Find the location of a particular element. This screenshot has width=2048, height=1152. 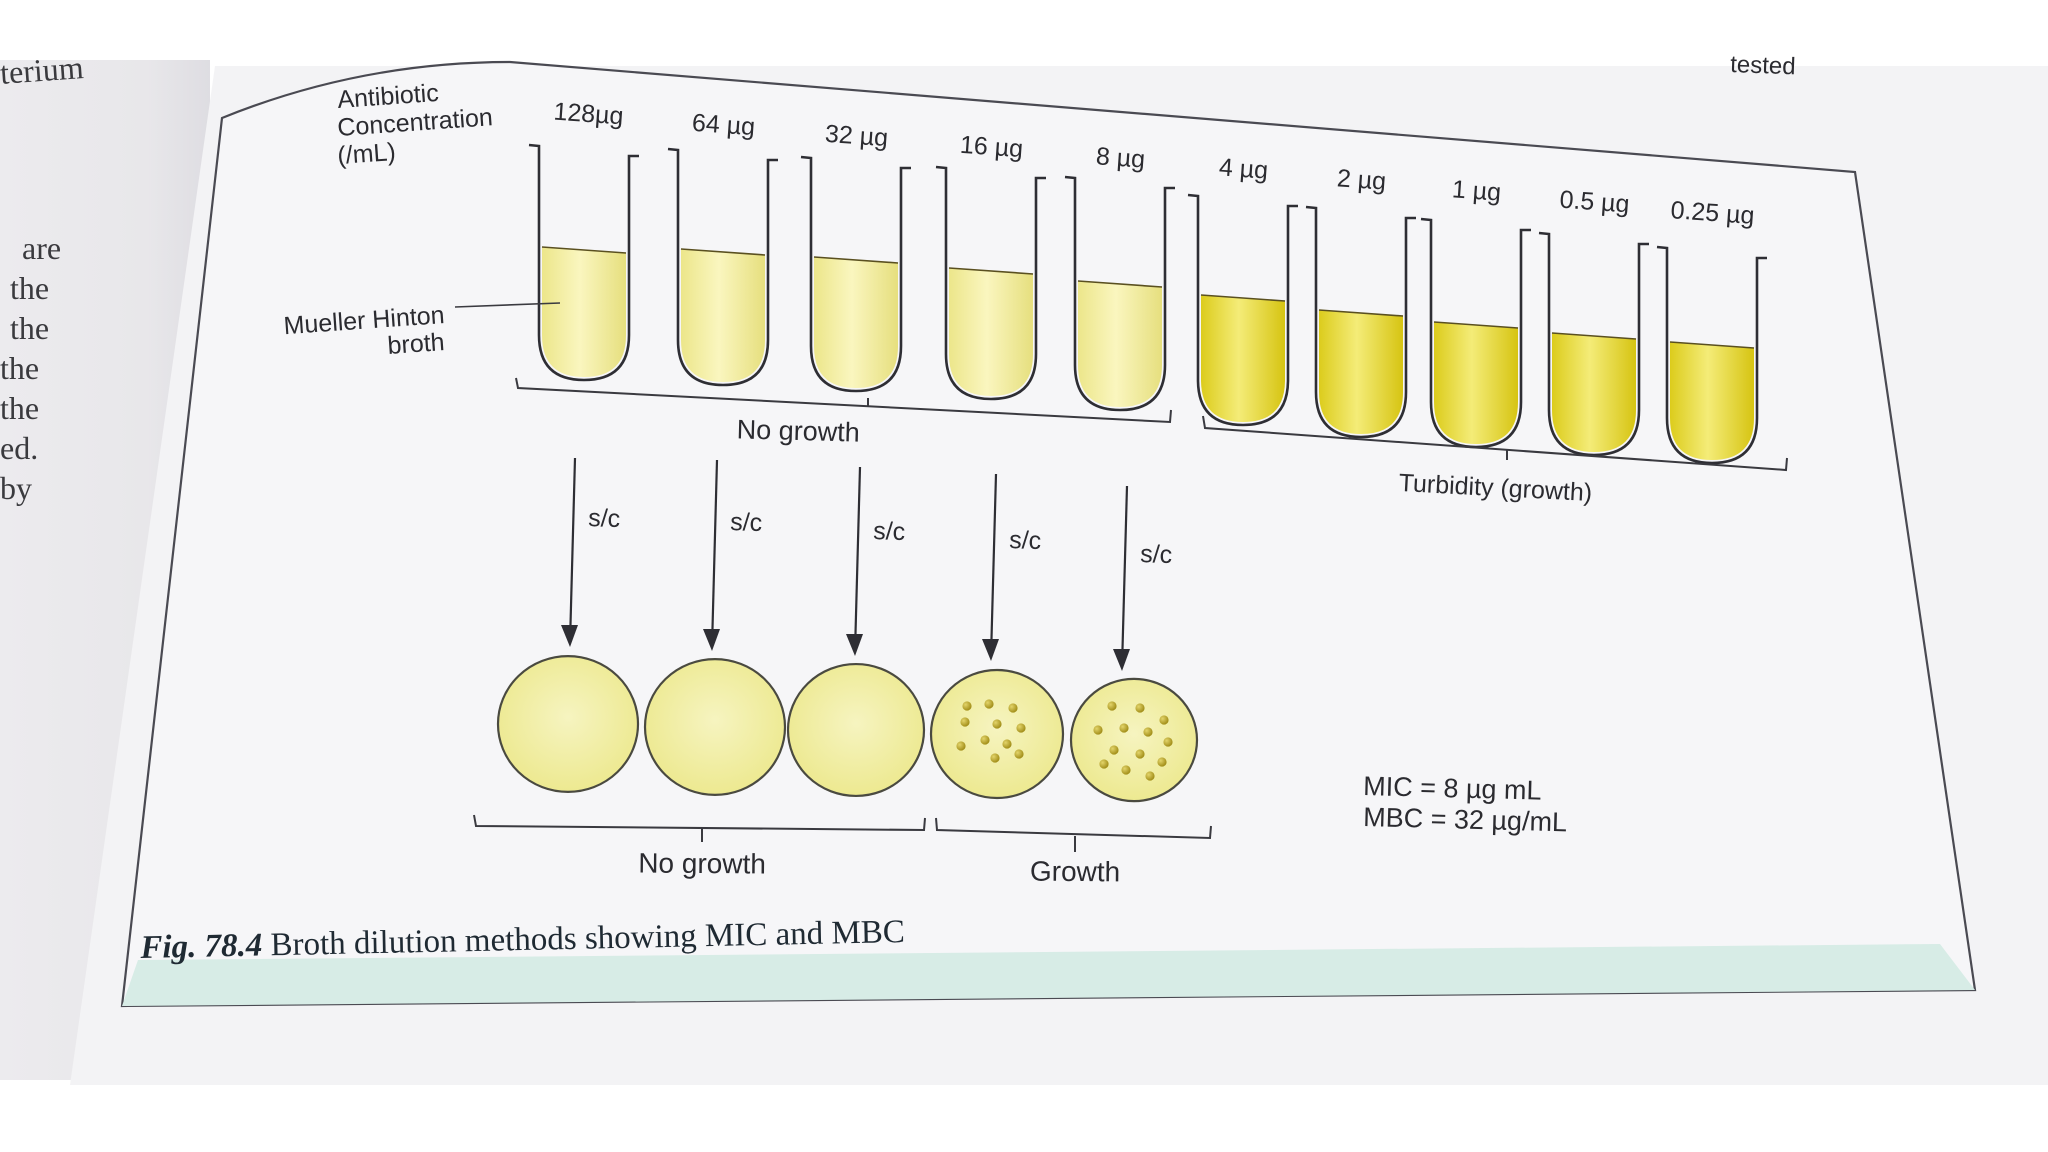

tube-concentration-label: 0.25 µg is located at coordinates (1713, 213).